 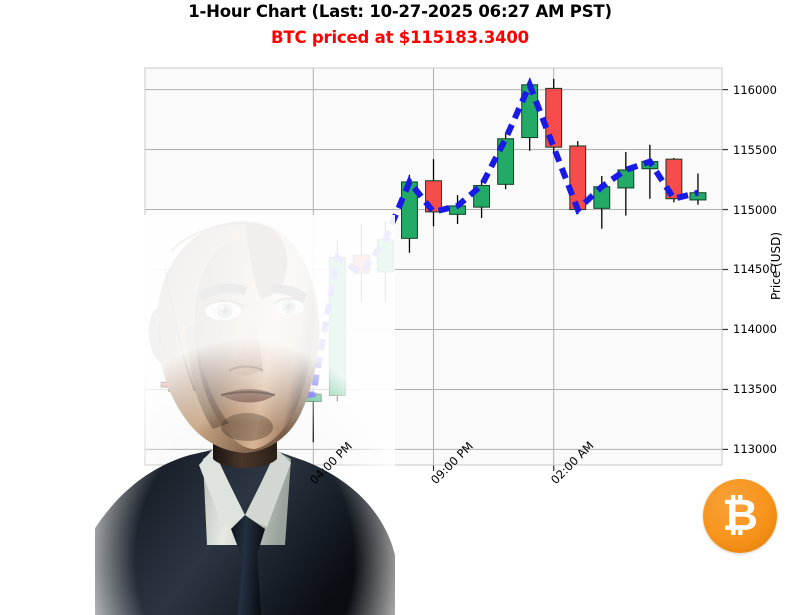 I want to click on chart-subtitle-price: BTC priced at $115183.3400, so click(x=400, y=37).